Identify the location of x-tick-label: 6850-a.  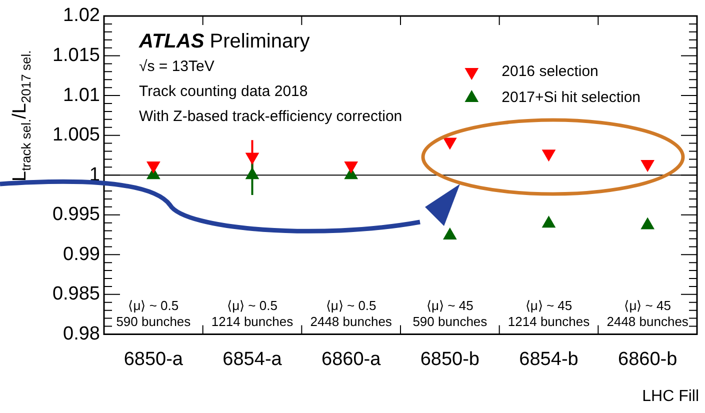
(154, 359).